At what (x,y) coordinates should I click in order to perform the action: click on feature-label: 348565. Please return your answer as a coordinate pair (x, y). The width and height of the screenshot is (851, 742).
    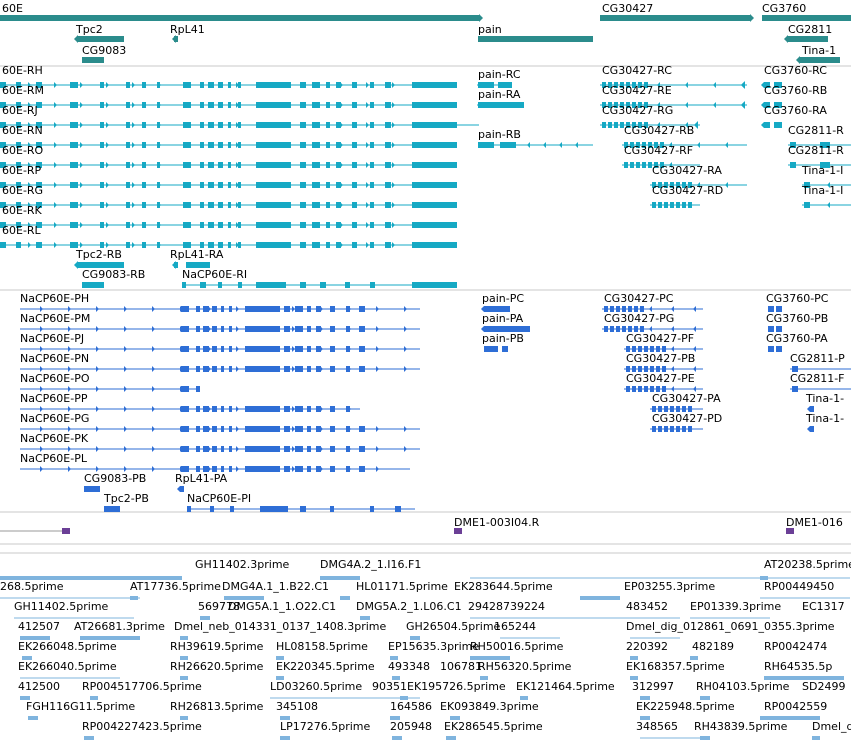
    Looking at the image, I should click on (657, 726).